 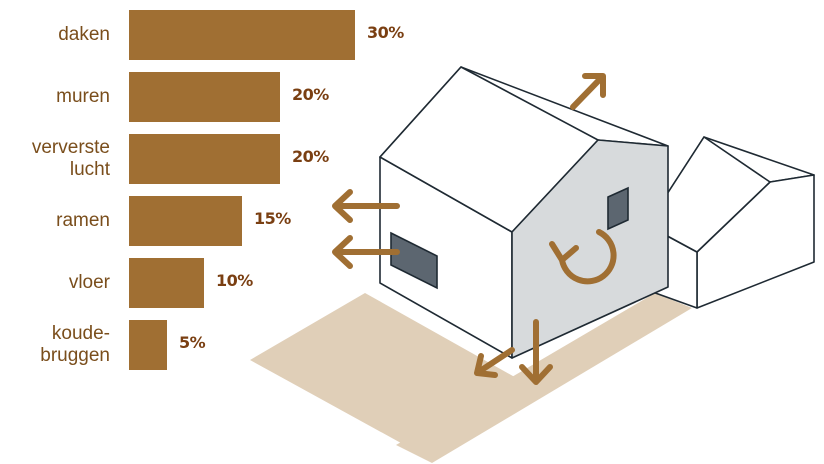 I want to click on category-label: koude- bruggen, so click(x=75, y=344).